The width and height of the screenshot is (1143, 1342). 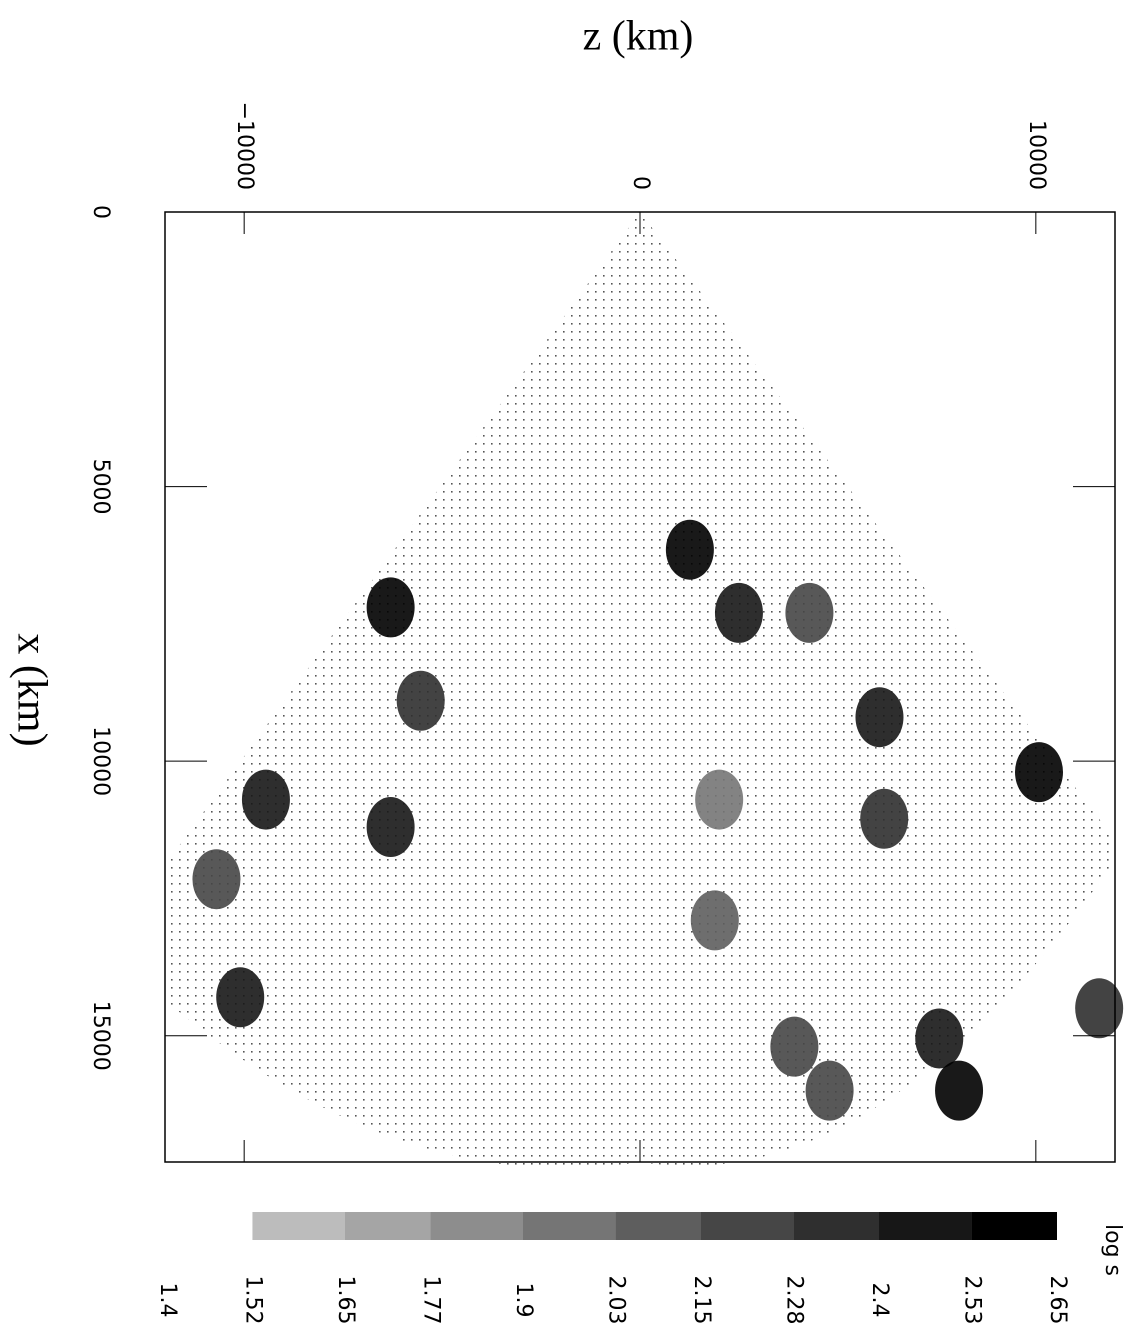 What do you see at coordinates (972, 1300) in the screenshot?
I see `colorbar-tick-label: 2.53` at bounding box center [972, 1300].